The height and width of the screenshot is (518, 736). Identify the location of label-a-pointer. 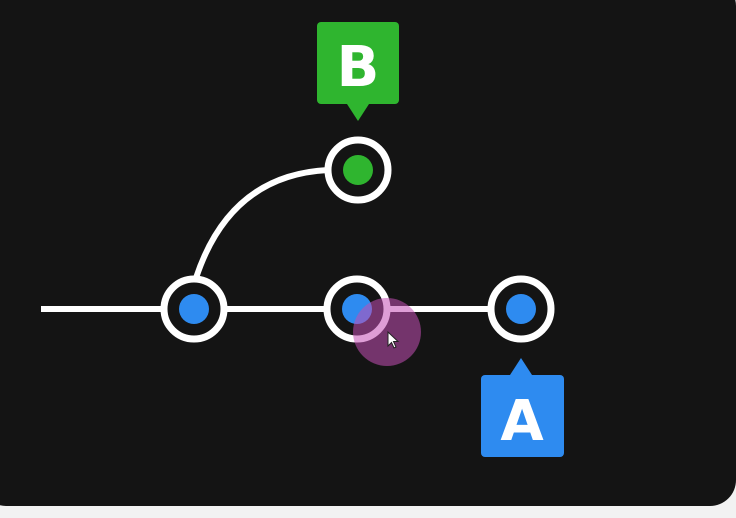
(521, 366).